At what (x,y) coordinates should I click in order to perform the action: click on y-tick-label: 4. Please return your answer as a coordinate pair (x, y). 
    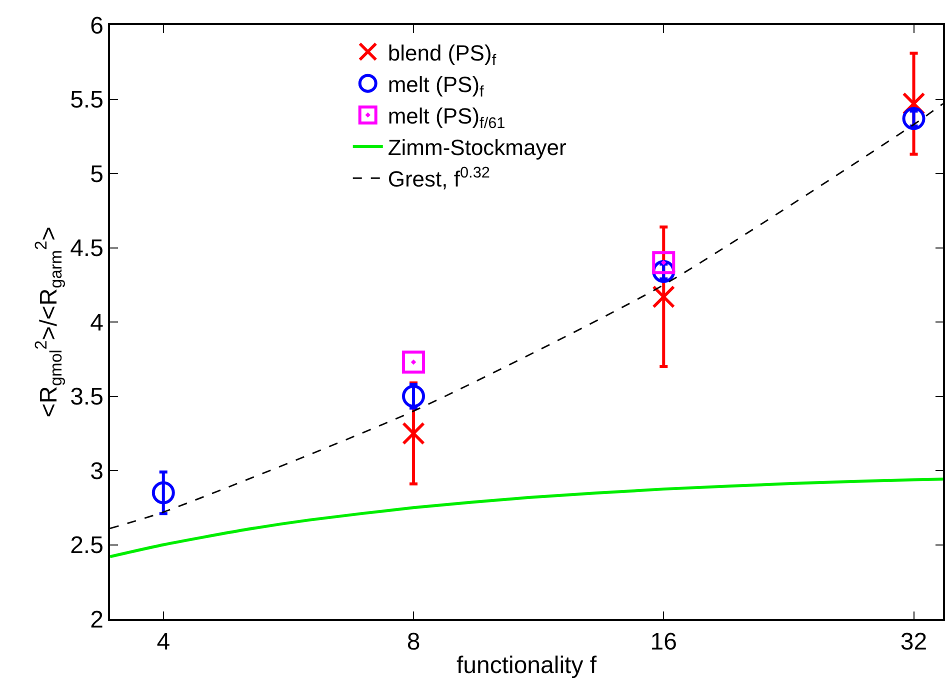
    Looking at the image, I should click on (97, 322).